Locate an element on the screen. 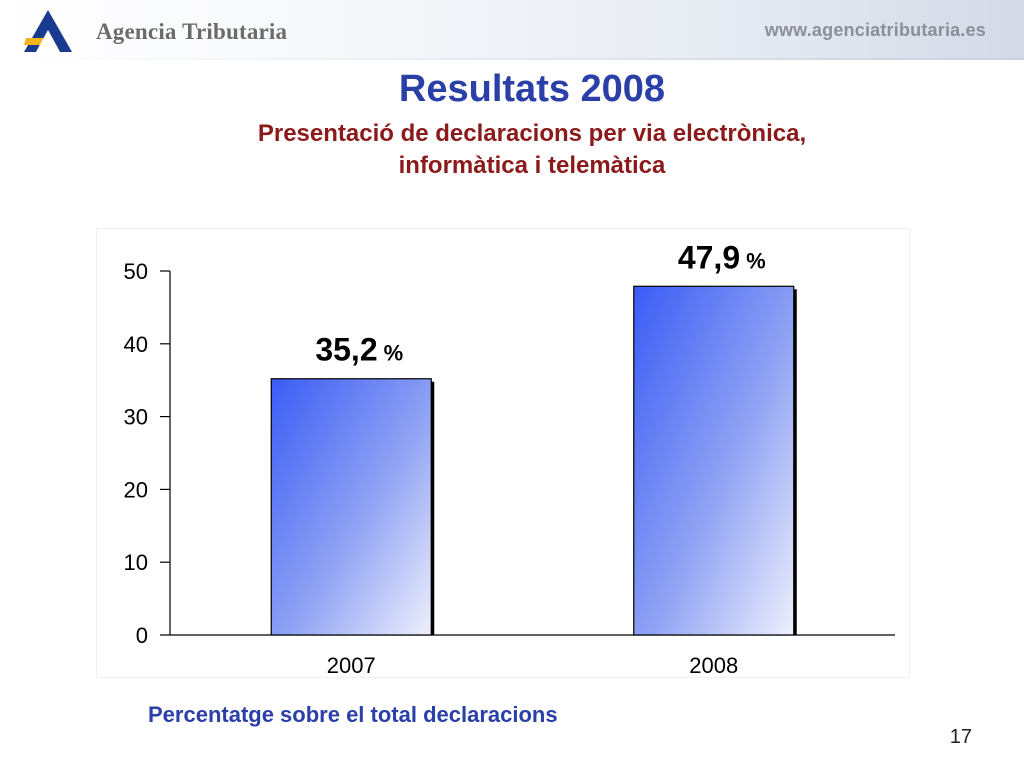 This screenshot has height=768, width=1024. bar-2008 is located at coordinates (714, 460).